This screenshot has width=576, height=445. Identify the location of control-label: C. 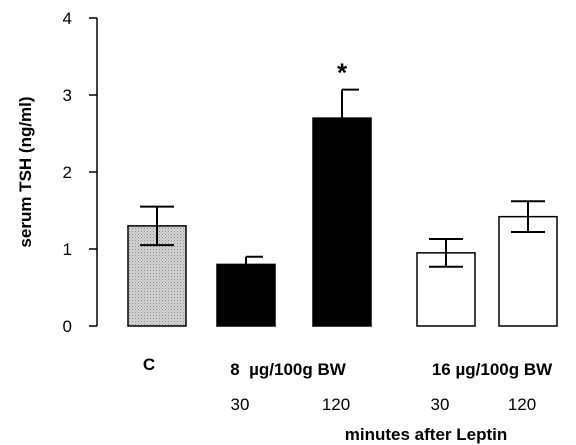
(149, 364).